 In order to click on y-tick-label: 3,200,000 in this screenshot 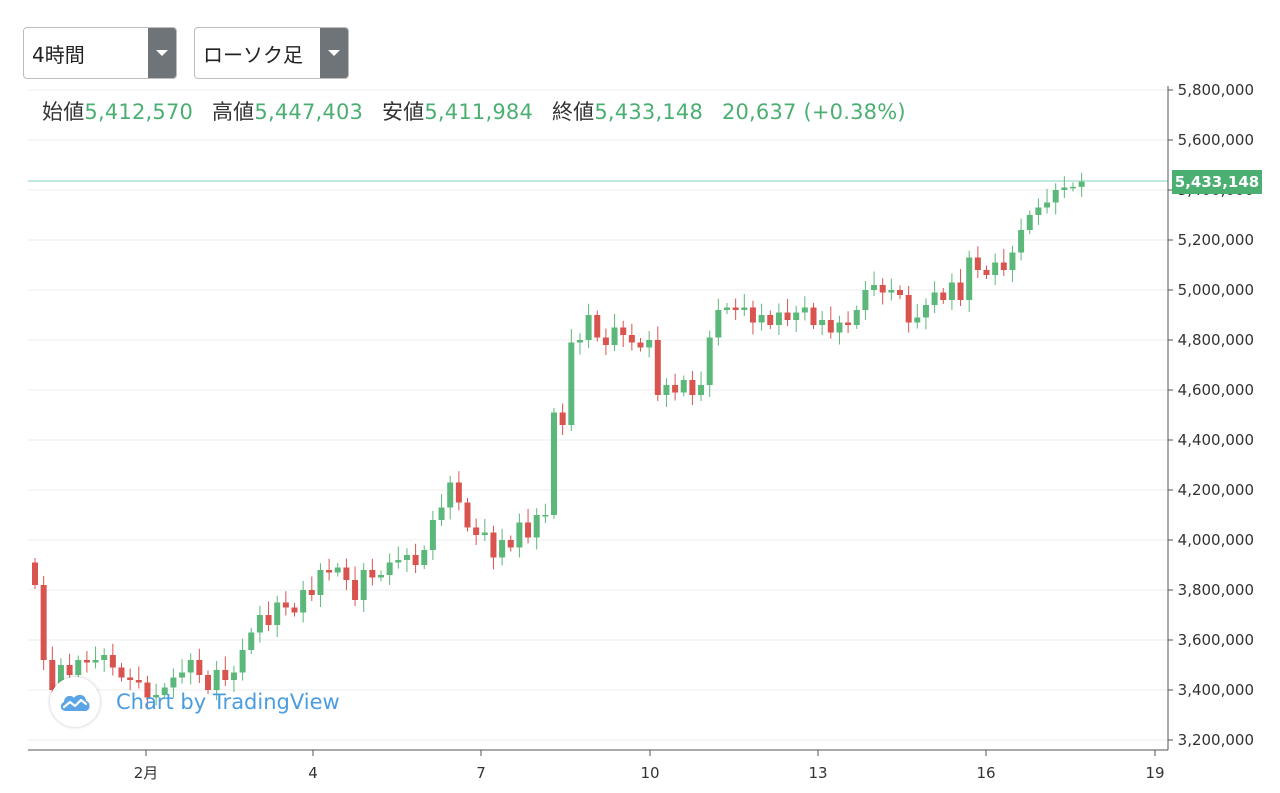, I will do `click(1216, 740)`.